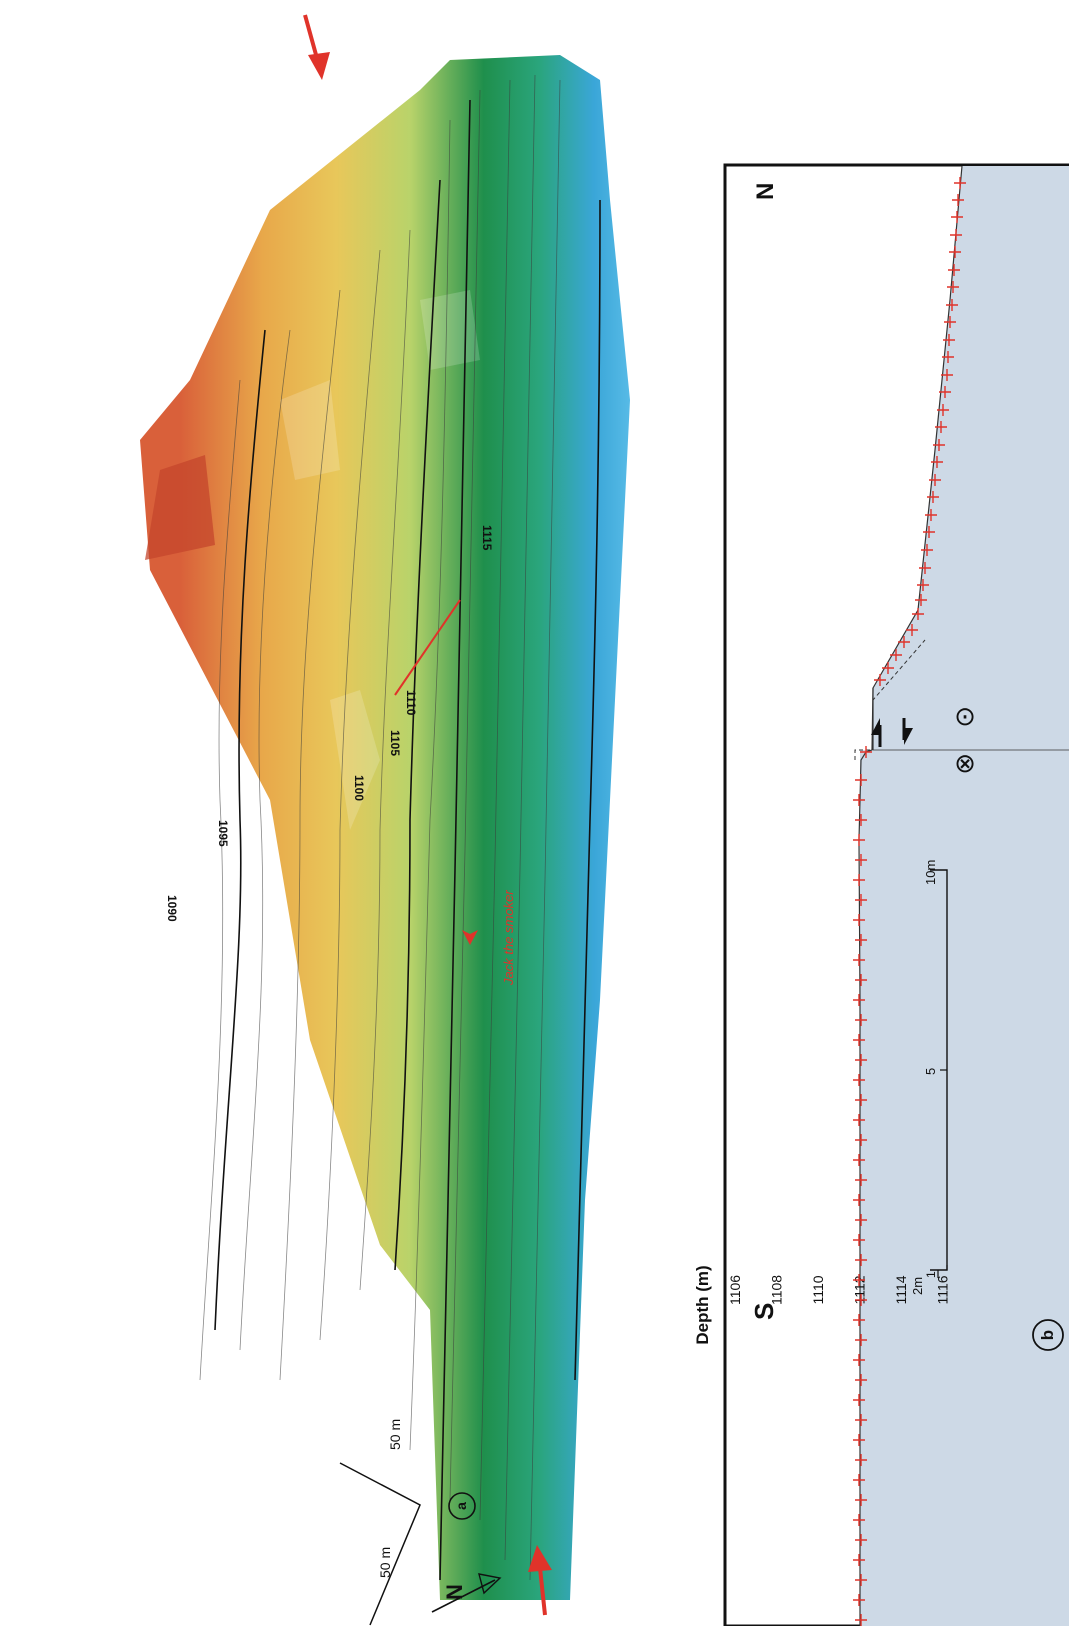 This screenshot has width=1069, height=1626. I want to click on depth-tick-label: 1112, so click(860, 1289).